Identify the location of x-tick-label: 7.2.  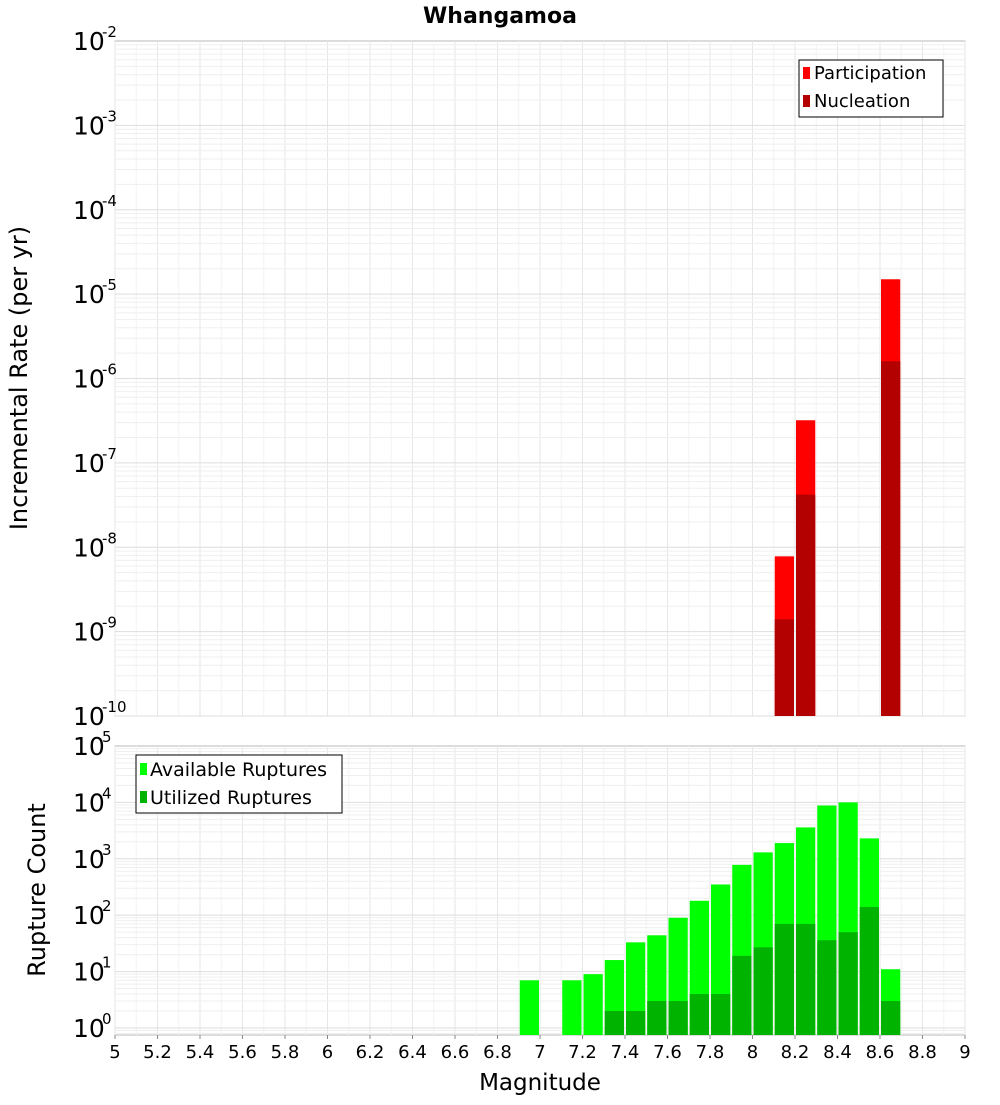
(582, 1052).